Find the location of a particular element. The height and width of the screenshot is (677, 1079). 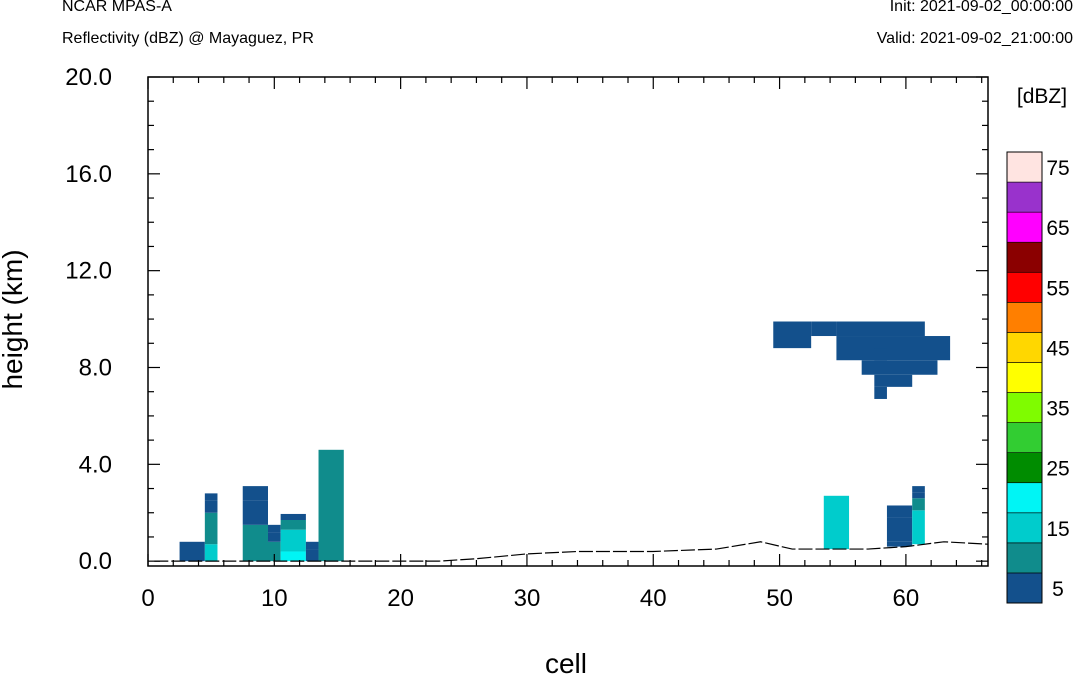

field-subtitle: Reflectivity (dBZ) @ Mayaguez, PR is located at coordinates (188, 38).